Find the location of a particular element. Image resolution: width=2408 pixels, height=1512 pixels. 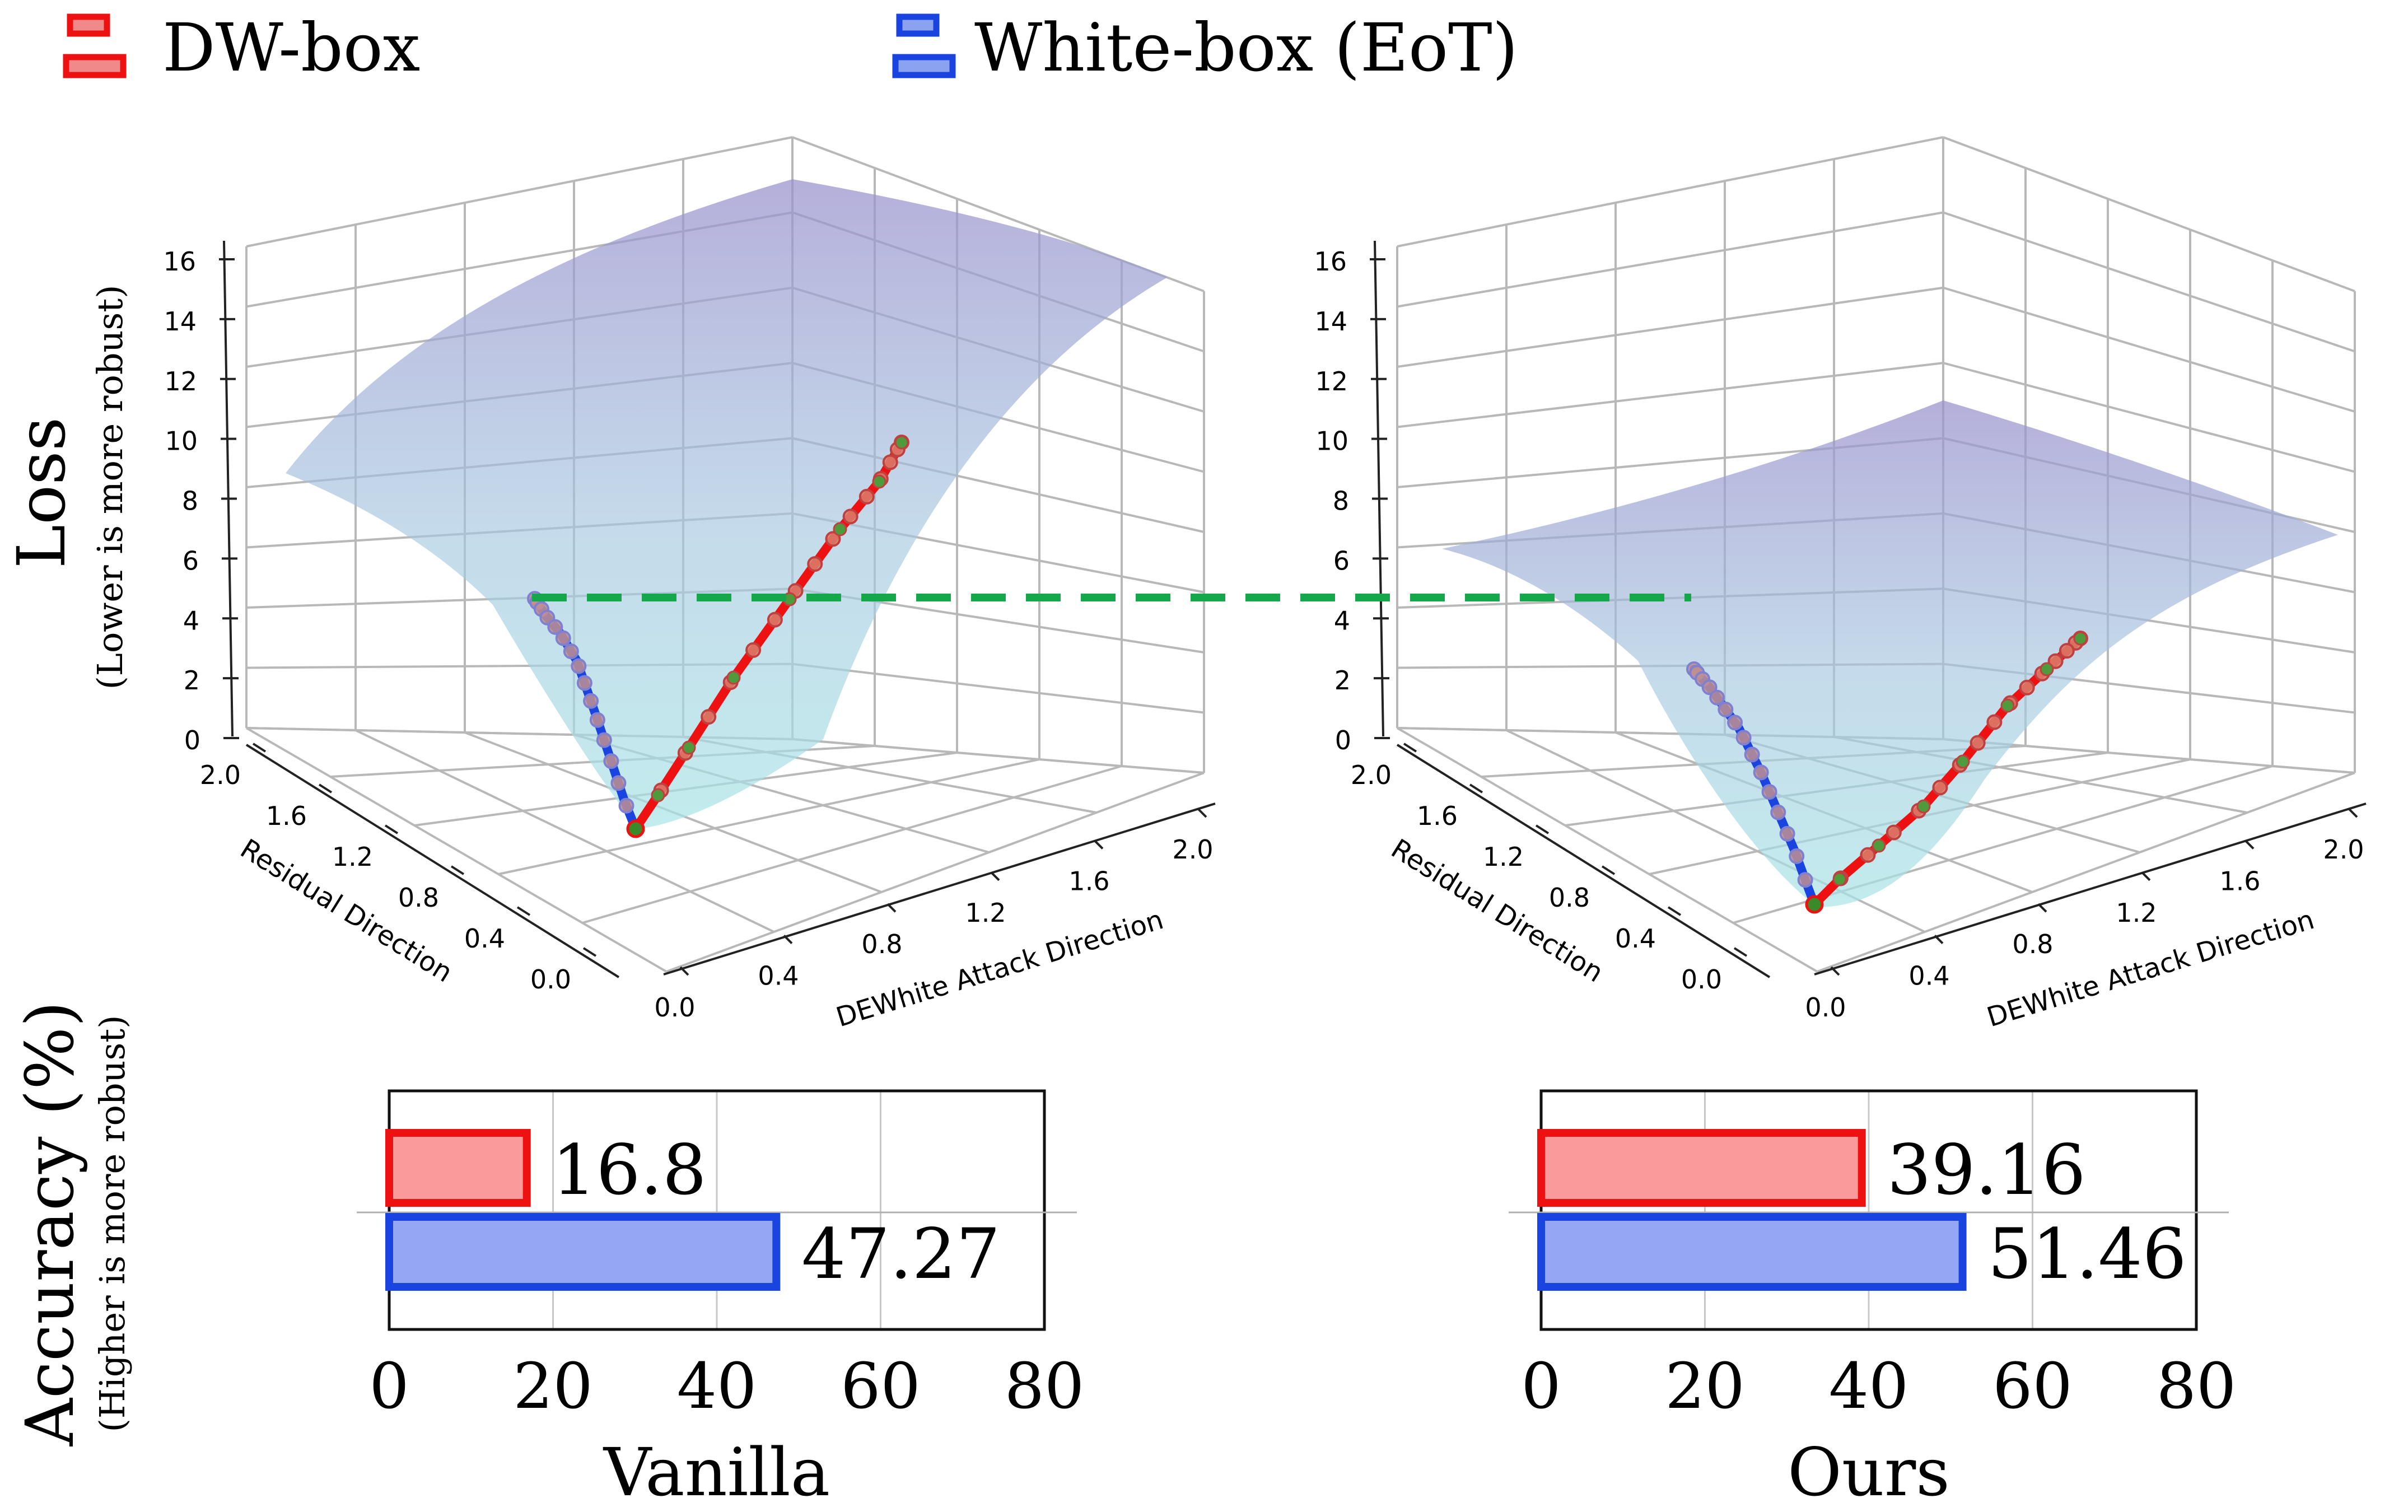

z-tick-label: 4 is located at coordinates (1342, 621).